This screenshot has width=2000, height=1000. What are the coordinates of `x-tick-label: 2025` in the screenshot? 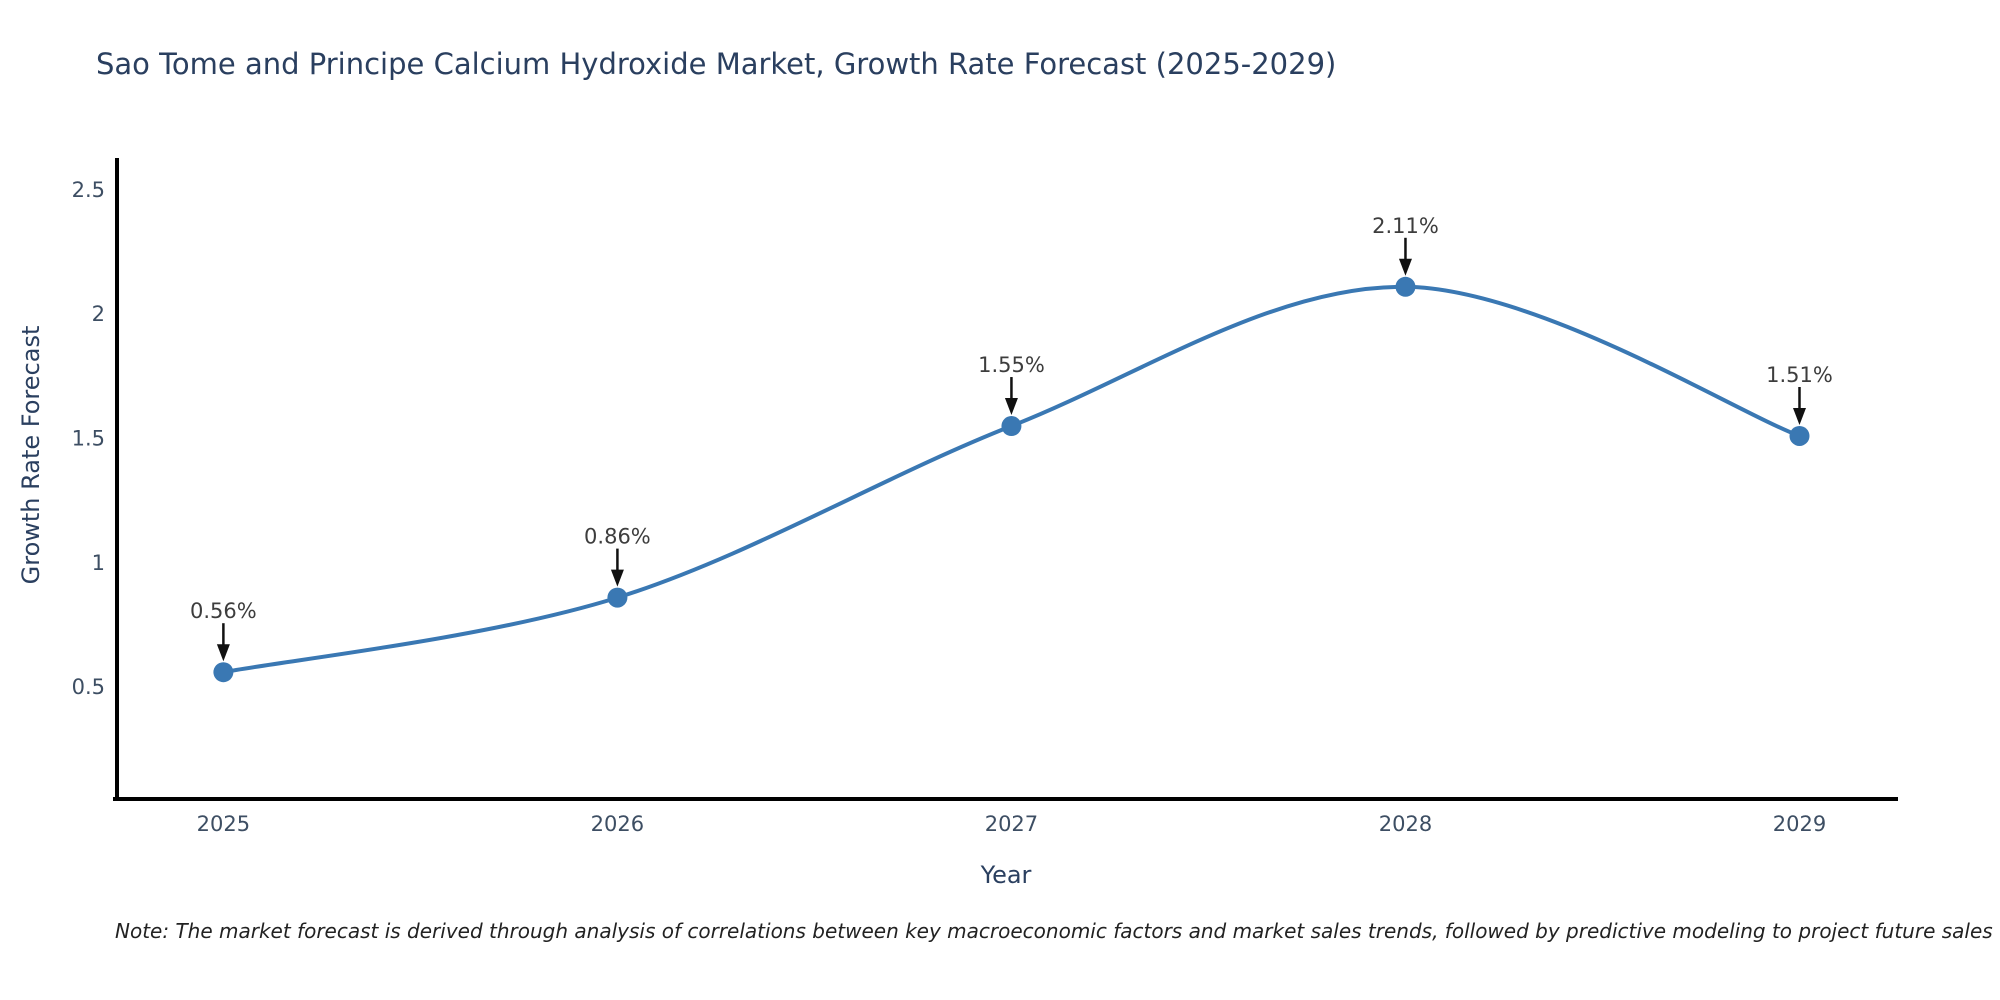 It's located at (223, 824).